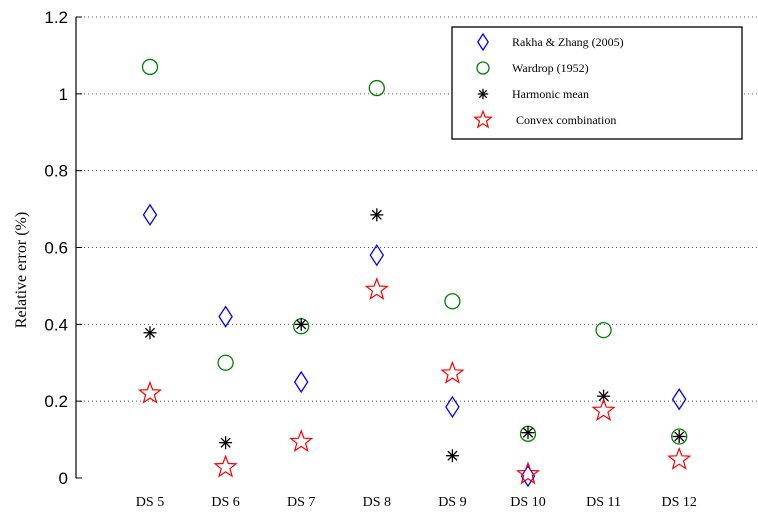  Describe the element at coordinates (416, 502) in the screenshot. I see `x-tick-labels: DS 5 DS 6 DS 7 DS 8 DS 9 DS 10 DS 11 DS 12` at that location.